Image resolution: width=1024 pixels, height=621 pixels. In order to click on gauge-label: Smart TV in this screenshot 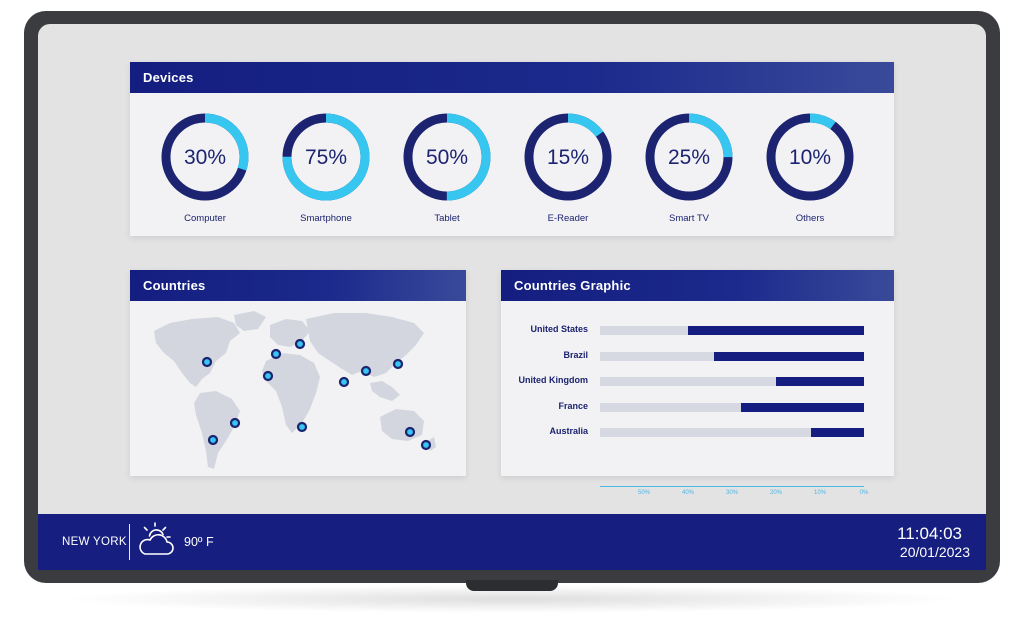, I will do `click(689, 218)`.